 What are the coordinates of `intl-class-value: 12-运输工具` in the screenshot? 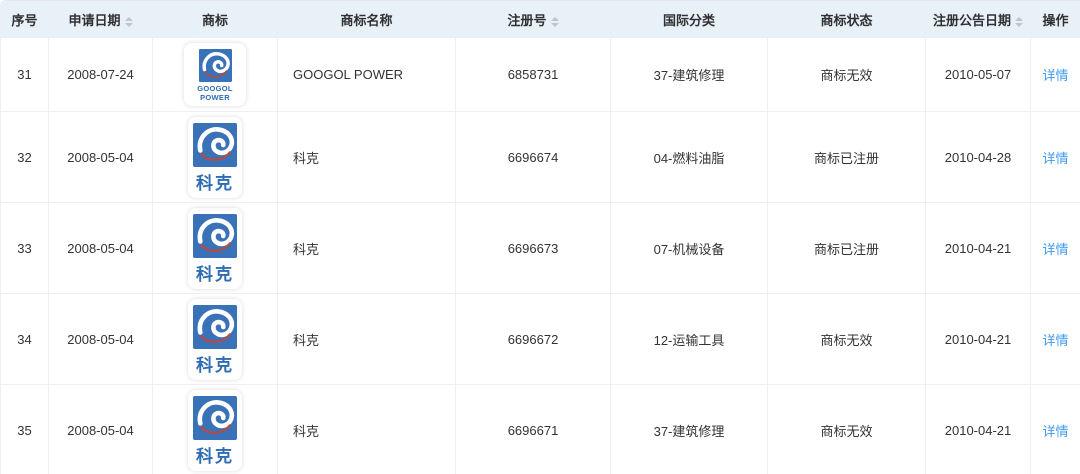 It's located at (689, 340).